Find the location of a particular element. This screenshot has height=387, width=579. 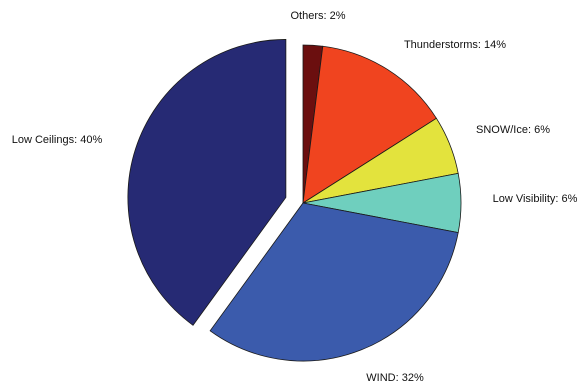

slice-label-others: Others: 2% is located at coordinates (317, 16).